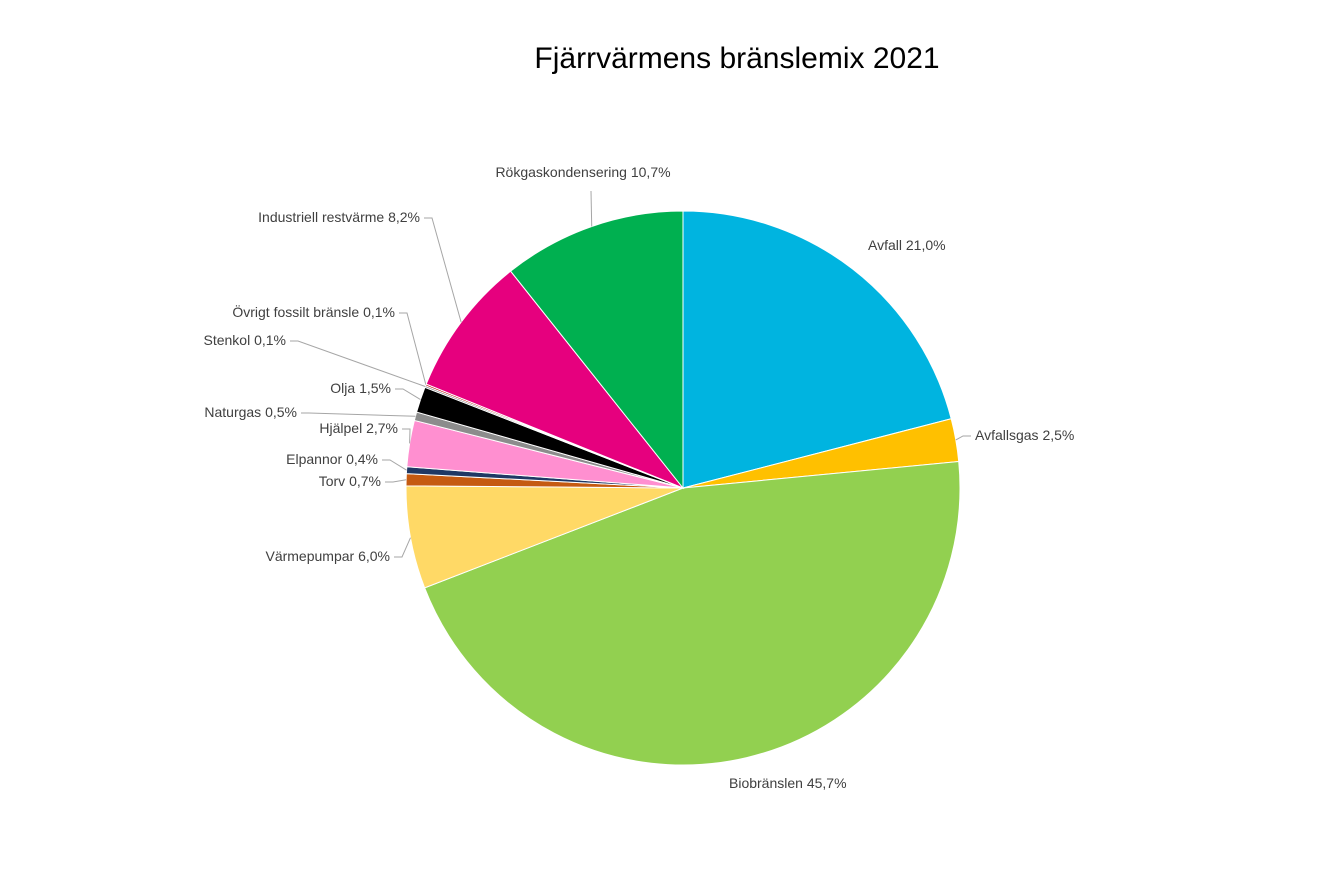 Image resolution: width=1341 pixels, height=872 pixels. I want to click on category-name: Avfallsgas, so click(1007, 435).